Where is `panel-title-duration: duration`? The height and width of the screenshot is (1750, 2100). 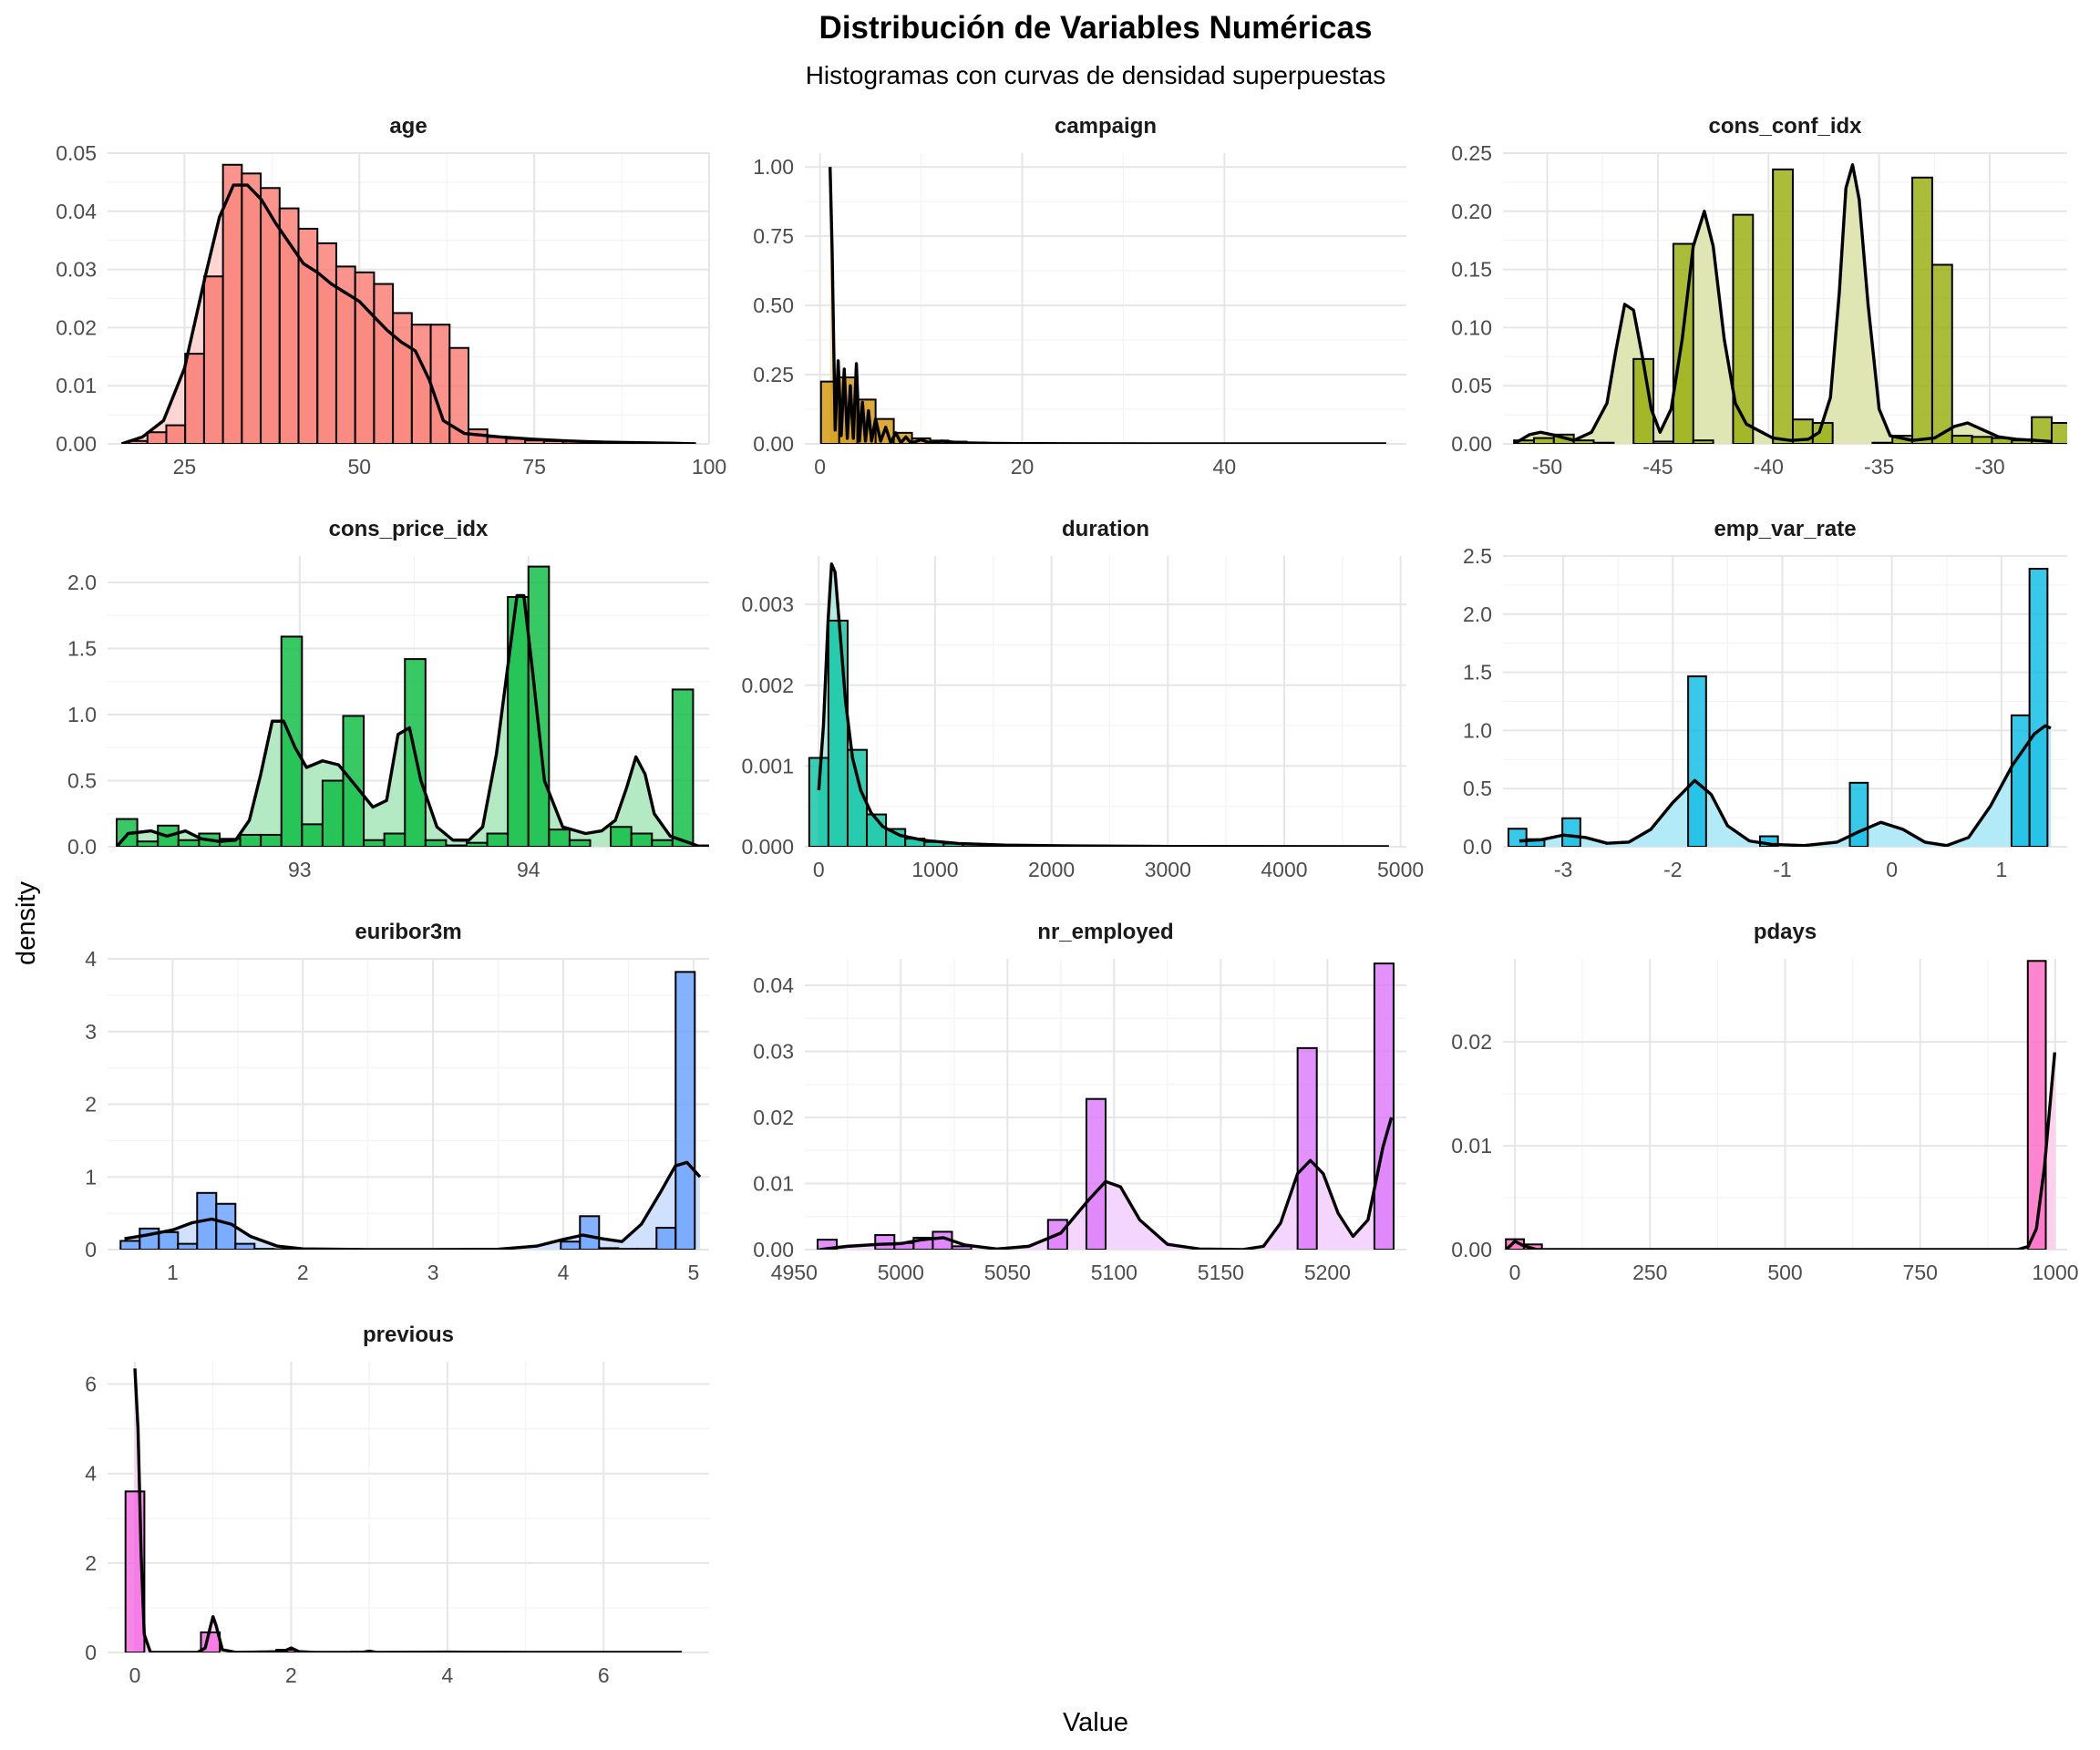
panel-title-duration: duration is located at coordinates (1105, 529).